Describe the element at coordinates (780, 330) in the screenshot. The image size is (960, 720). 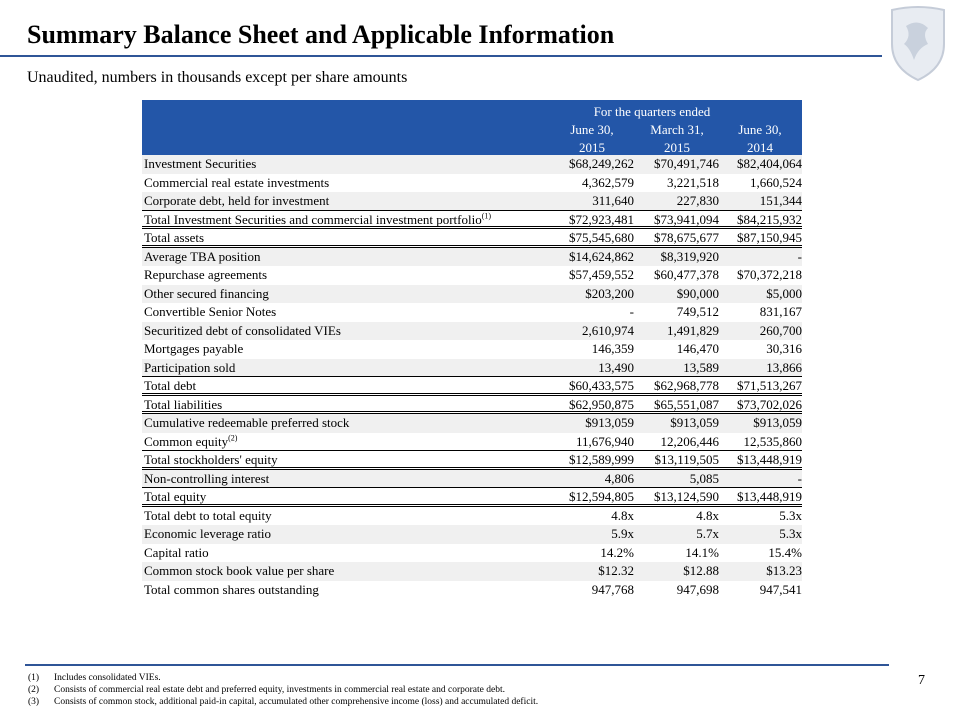
I see `cell-value: 260,700` at that location.